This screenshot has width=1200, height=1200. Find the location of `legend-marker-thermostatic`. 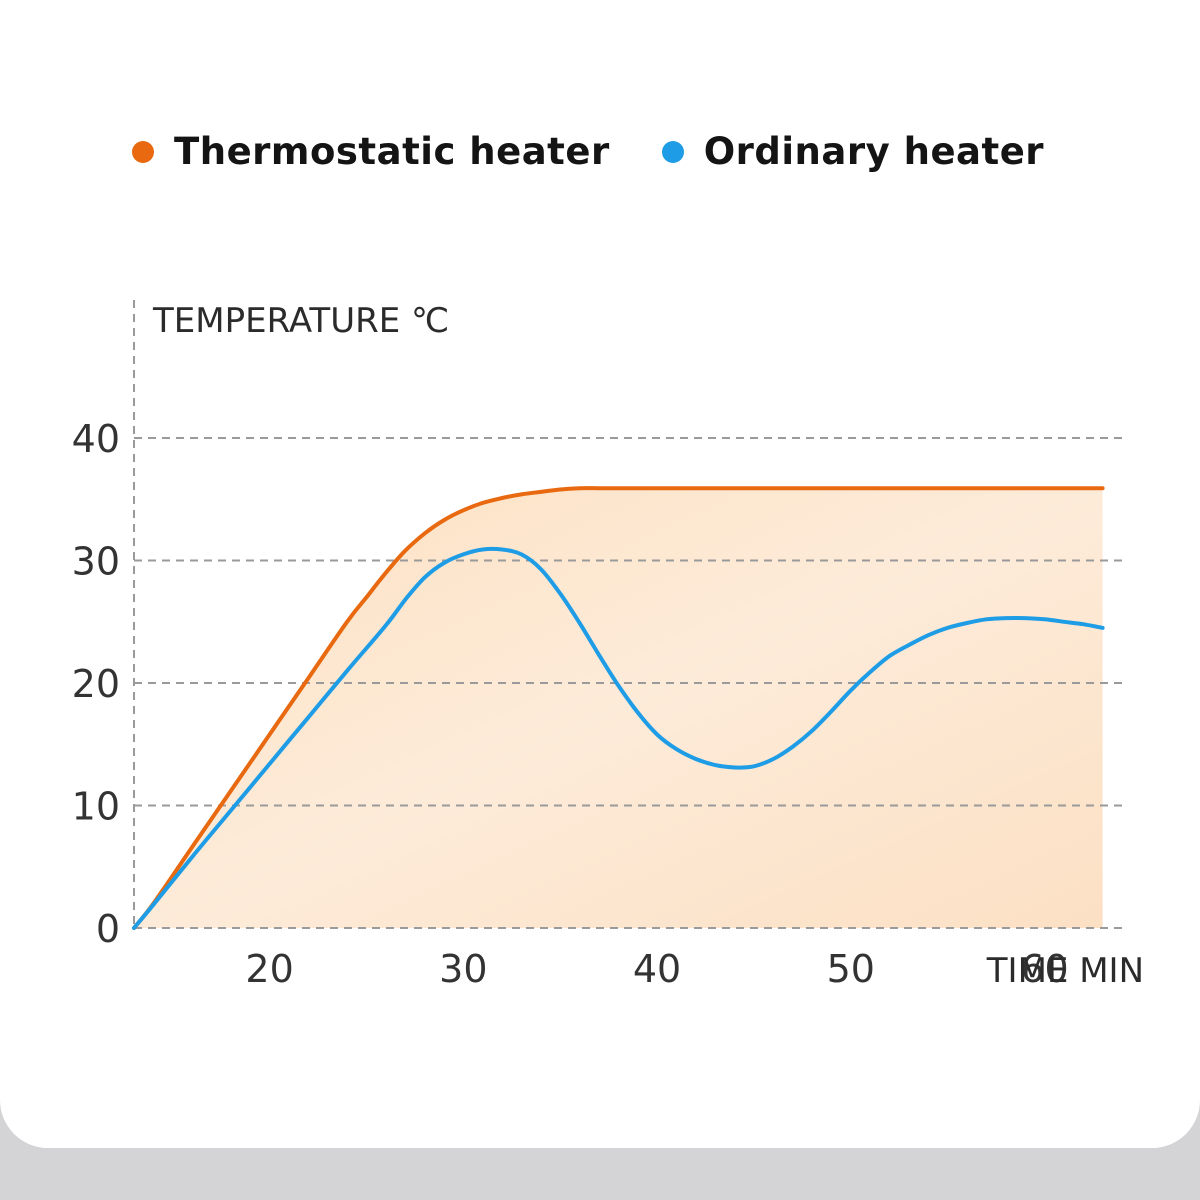

legend-marker-thermostatic is located at coordinates (143, 151).